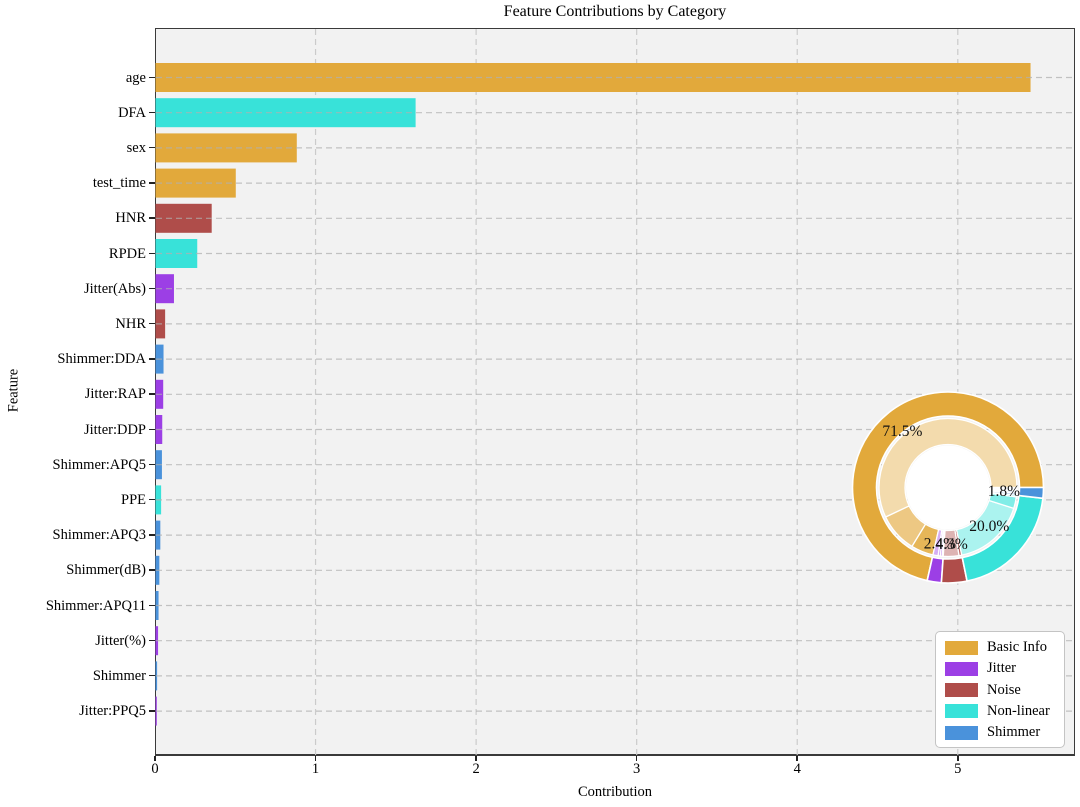  What do you see at coordinates (797, 769) in the screenshot?
I see `xtick-label-4: 4` at bounding box center [797, 769].